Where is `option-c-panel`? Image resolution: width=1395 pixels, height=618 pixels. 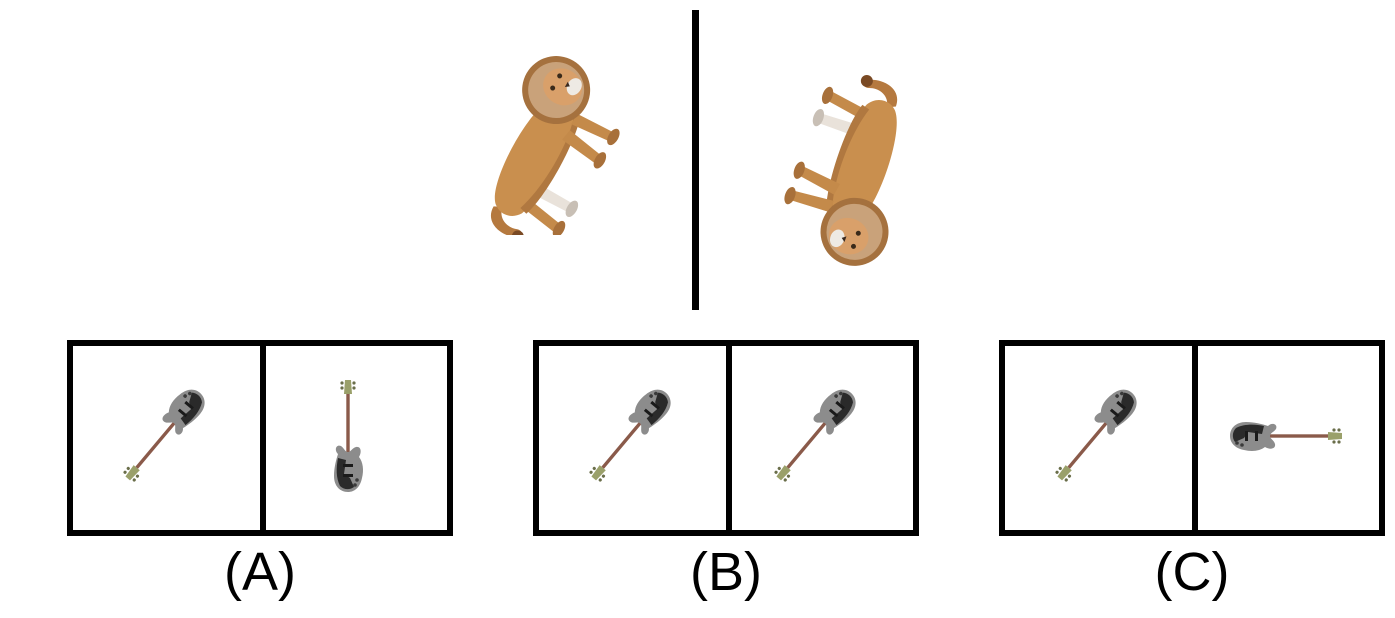 option-c-panel is located at coordinates (1192, 438).